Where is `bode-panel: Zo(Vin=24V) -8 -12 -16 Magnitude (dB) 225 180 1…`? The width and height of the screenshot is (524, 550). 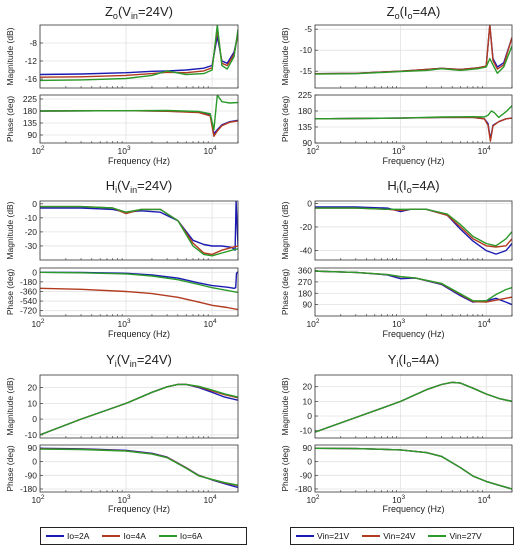
bode-panel: Zo(Vin=24V) -8 -12 -16 Magnitude (dB) 225 180 1… is located at coordinates (122, 85).